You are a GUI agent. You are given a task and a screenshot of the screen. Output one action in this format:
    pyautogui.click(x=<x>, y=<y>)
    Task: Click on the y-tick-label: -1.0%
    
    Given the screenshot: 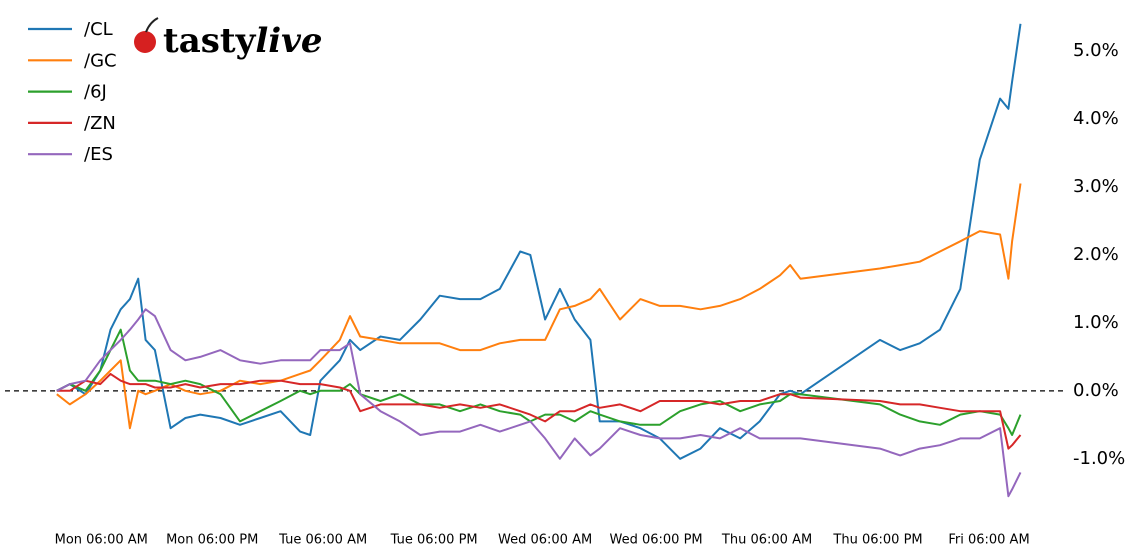 What is the action you would take?
    pyautogui.click(x=1099, y=458)
    